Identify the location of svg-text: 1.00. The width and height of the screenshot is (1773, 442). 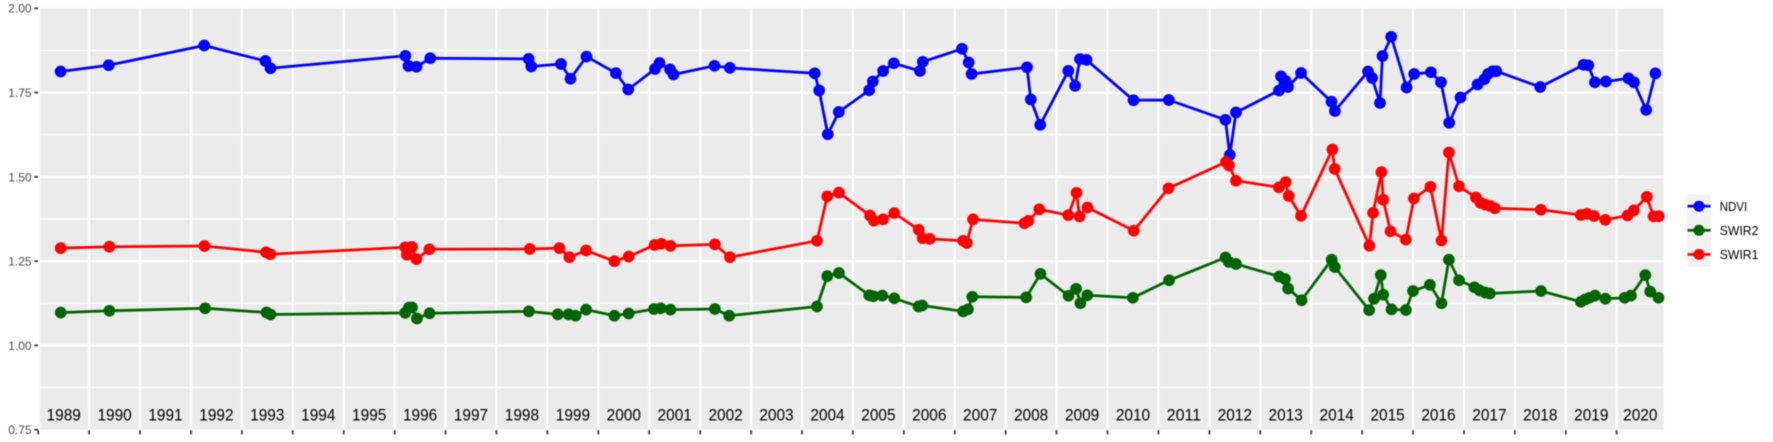
(20, 346).